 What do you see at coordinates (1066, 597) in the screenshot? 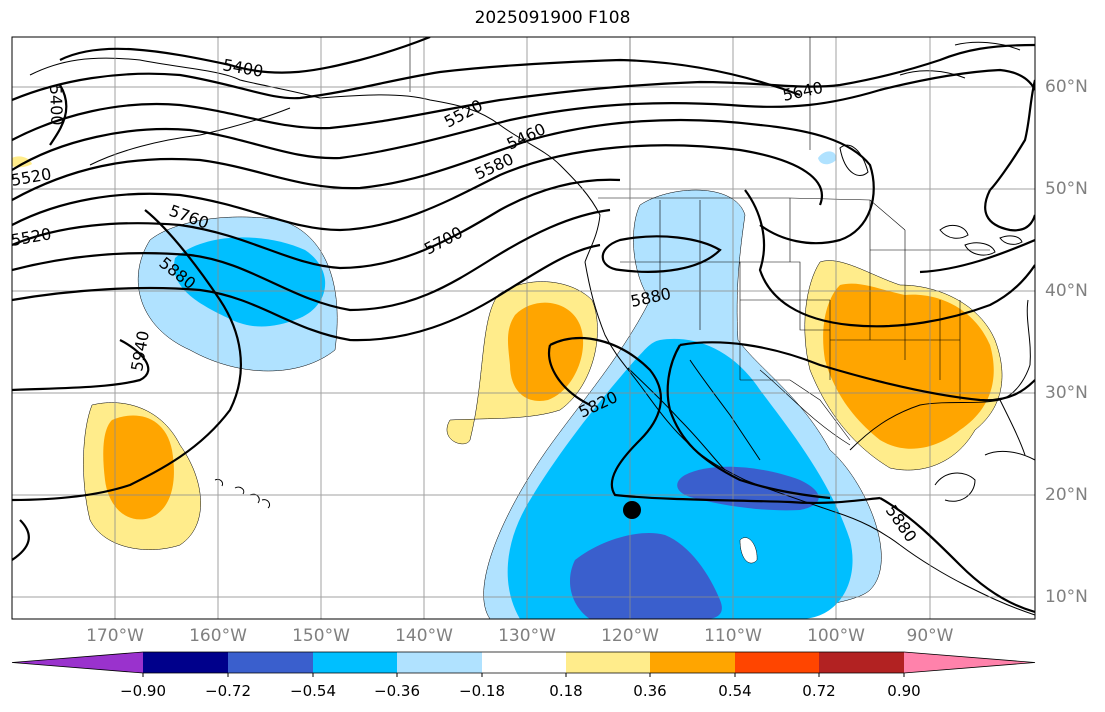
I see `lat-label: 10°N` at bounding box center [1066, 597].